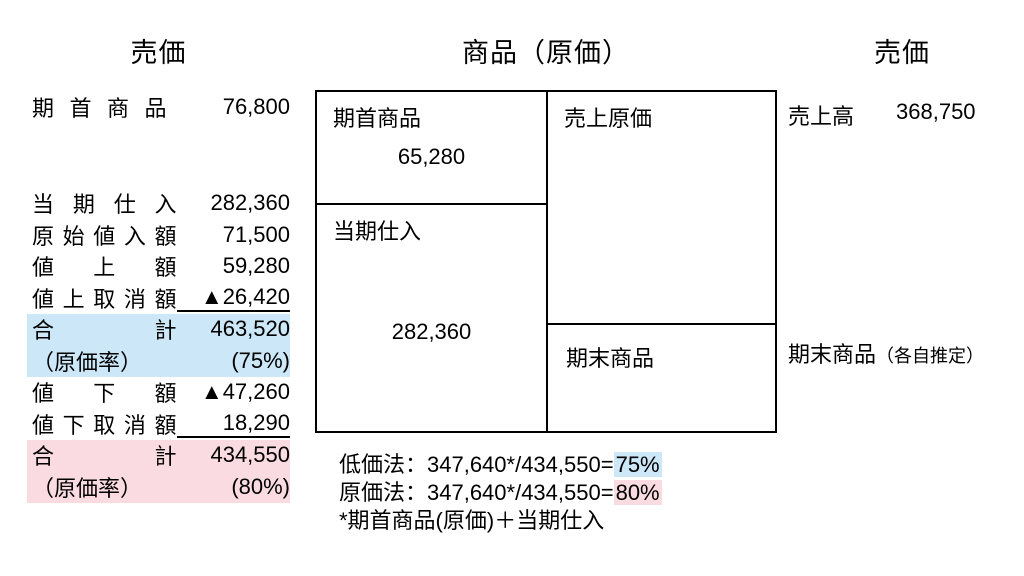  I want to click on beginning-inventory-cell-label: 期首商品, so click(377, 118).